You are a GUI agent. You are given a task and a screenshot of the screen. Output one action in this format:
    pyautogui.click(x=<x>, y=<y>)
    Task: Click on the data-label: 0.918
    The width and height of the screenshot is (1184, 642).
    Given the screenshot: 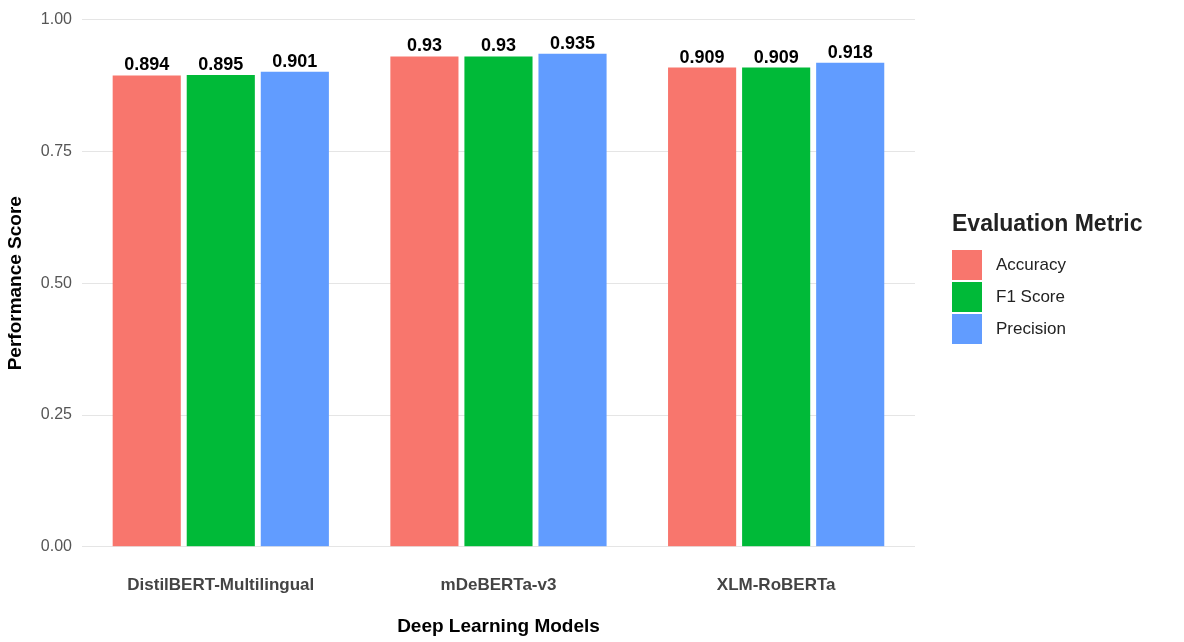 What is the action you would take?
    pyautogui.click(x=850, y=51)
    